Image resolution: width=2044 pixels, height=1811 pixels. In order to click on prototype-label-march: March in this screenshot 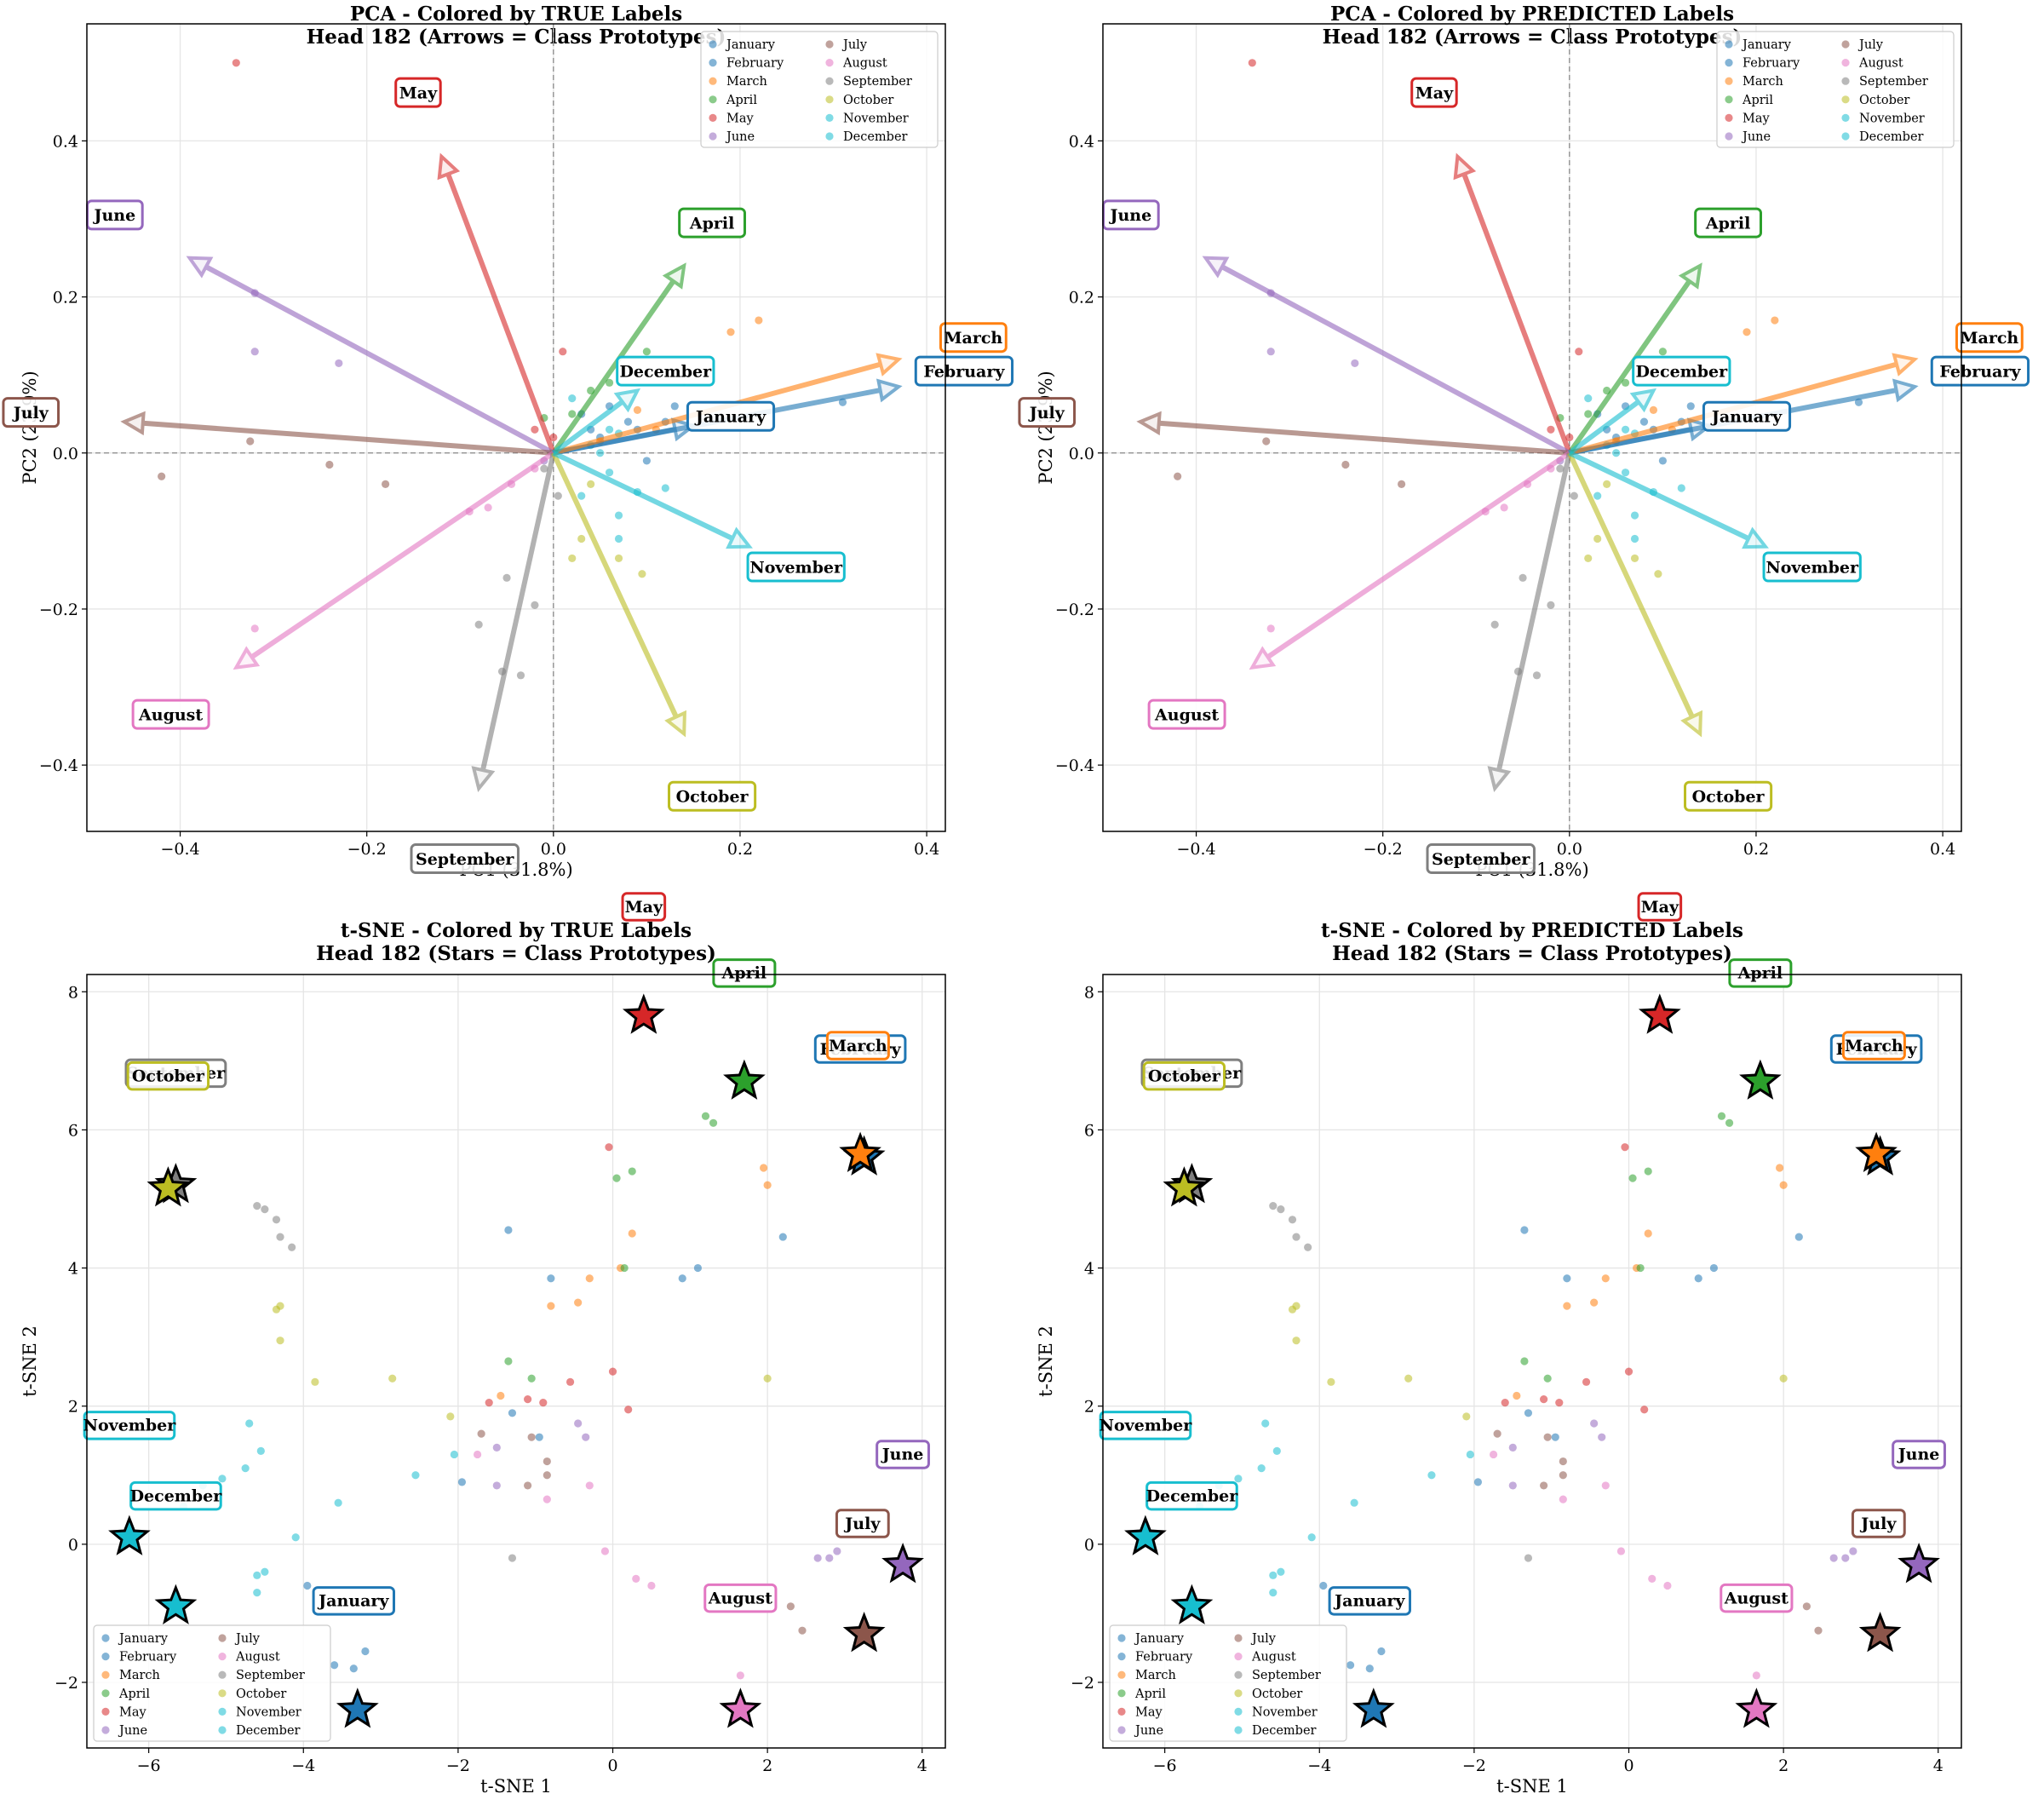, I will do `click(1989, 338)`.